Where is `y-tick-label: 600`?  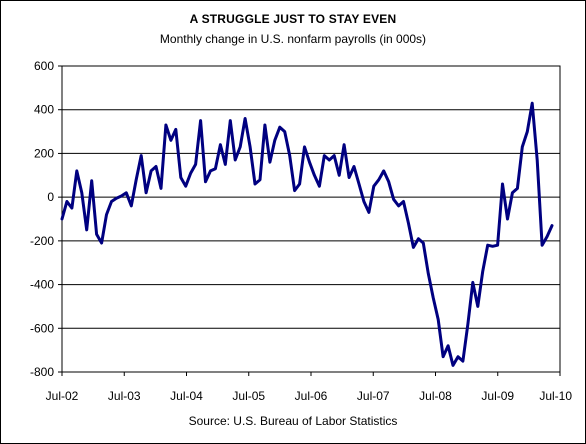
y-tick-label: 600 is located at coordinates (44, 66).